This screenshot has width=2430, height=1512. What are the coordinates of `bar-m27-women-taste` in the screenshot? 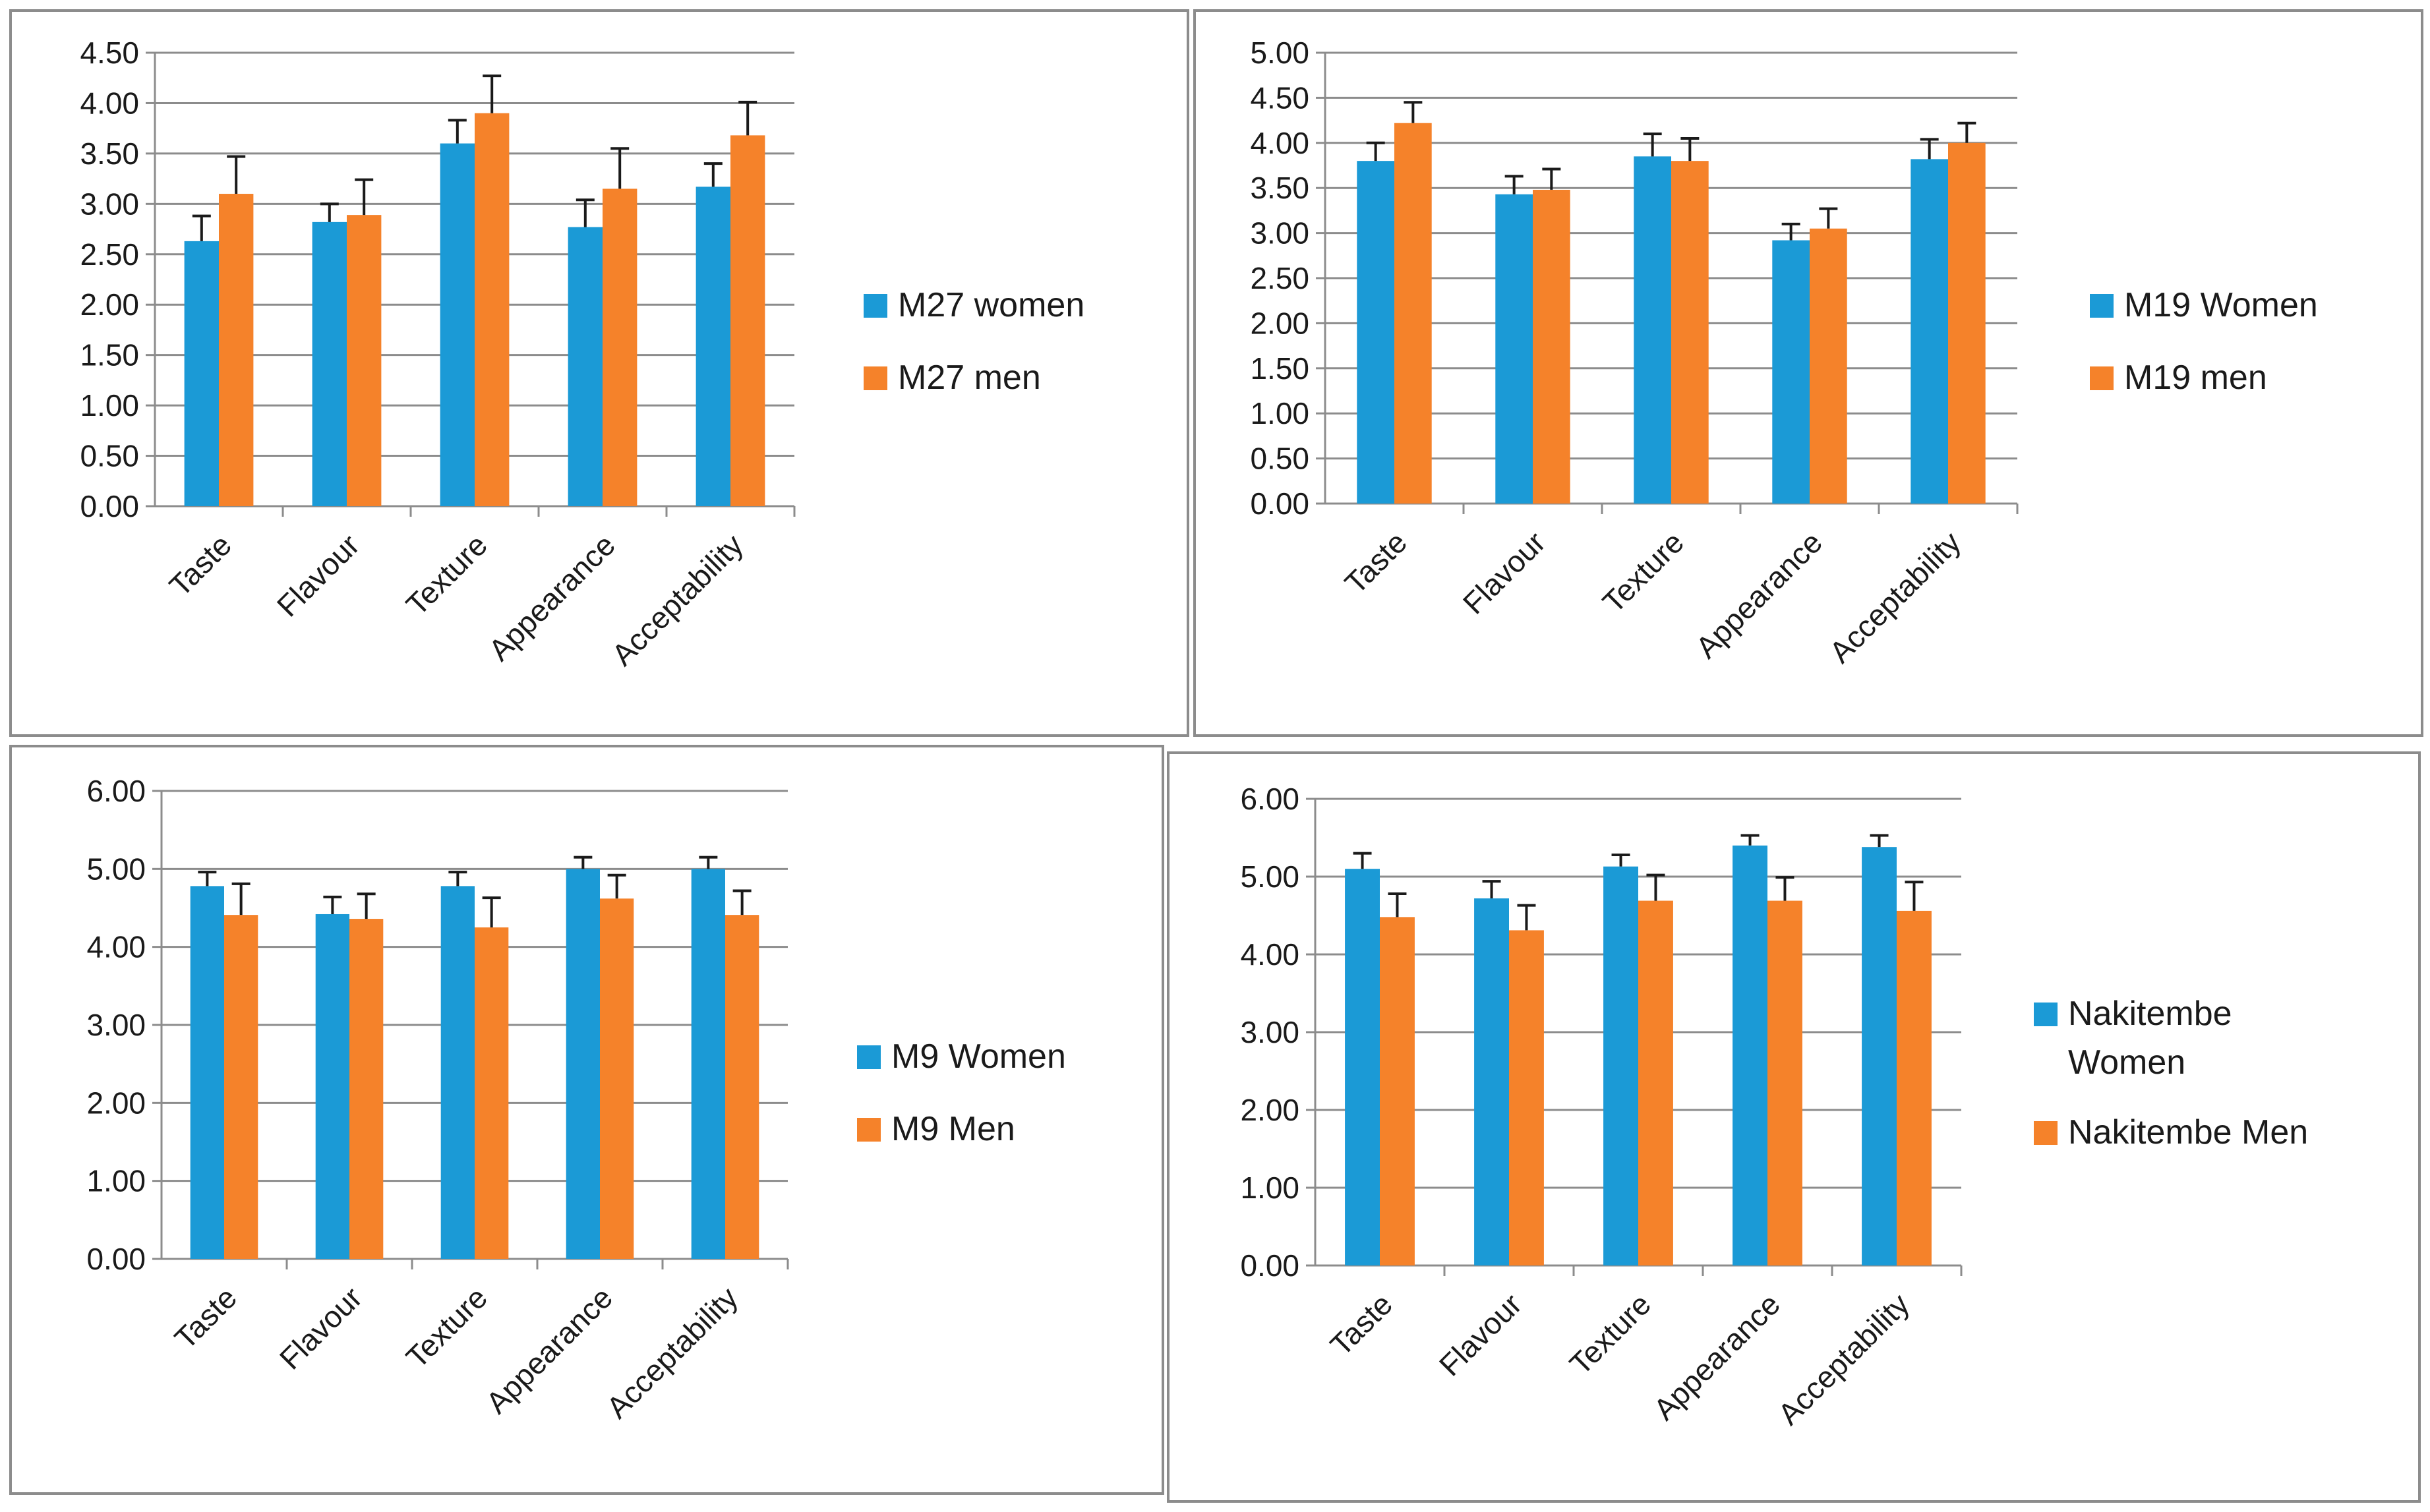 It's located at (201, 373).